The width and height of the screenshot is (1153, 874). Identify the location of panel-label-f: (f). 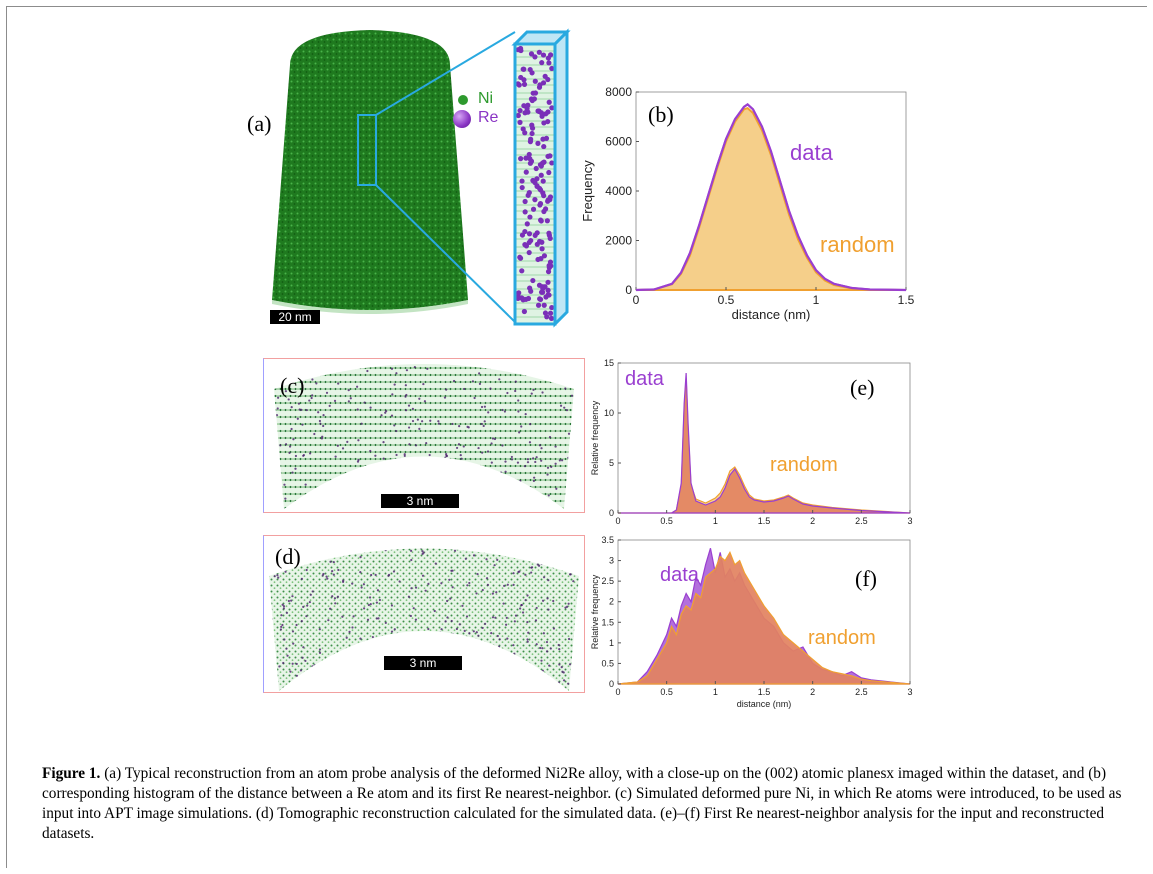
(866, 578).